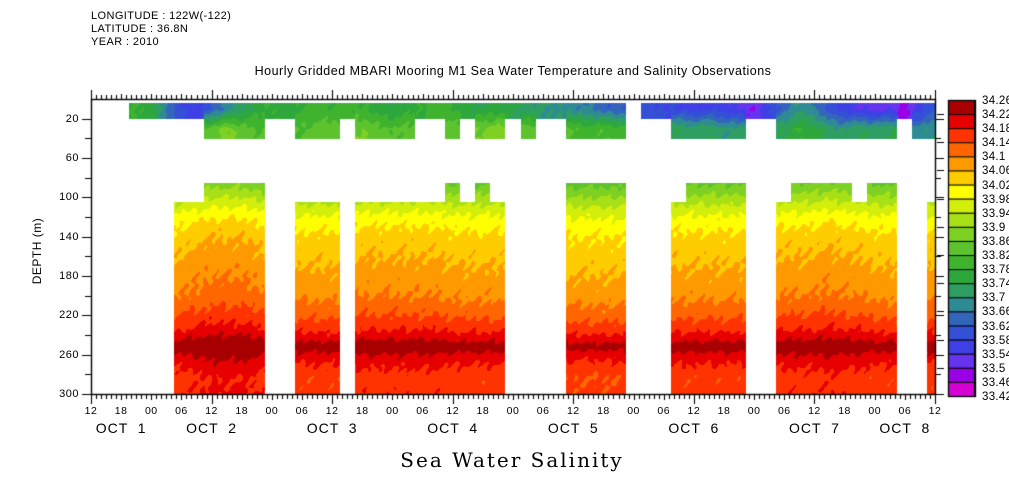 The width and height of the screenshot is (1009, 504). What do you see at coordinates (694, 428) in the screenshot?
I see `x-axis-date-label: OCT 6` at bounding box center [694, 428].